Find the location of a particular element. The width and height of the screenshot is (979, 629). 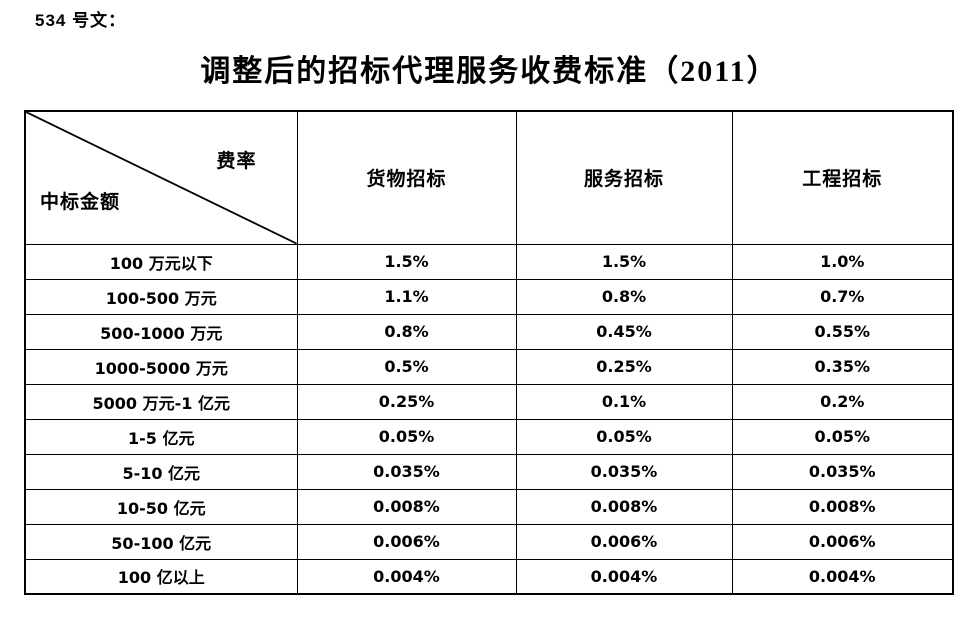

page-title: 调整后的招标代理服务收费标准（2011） is located at coordinates (489, 71).